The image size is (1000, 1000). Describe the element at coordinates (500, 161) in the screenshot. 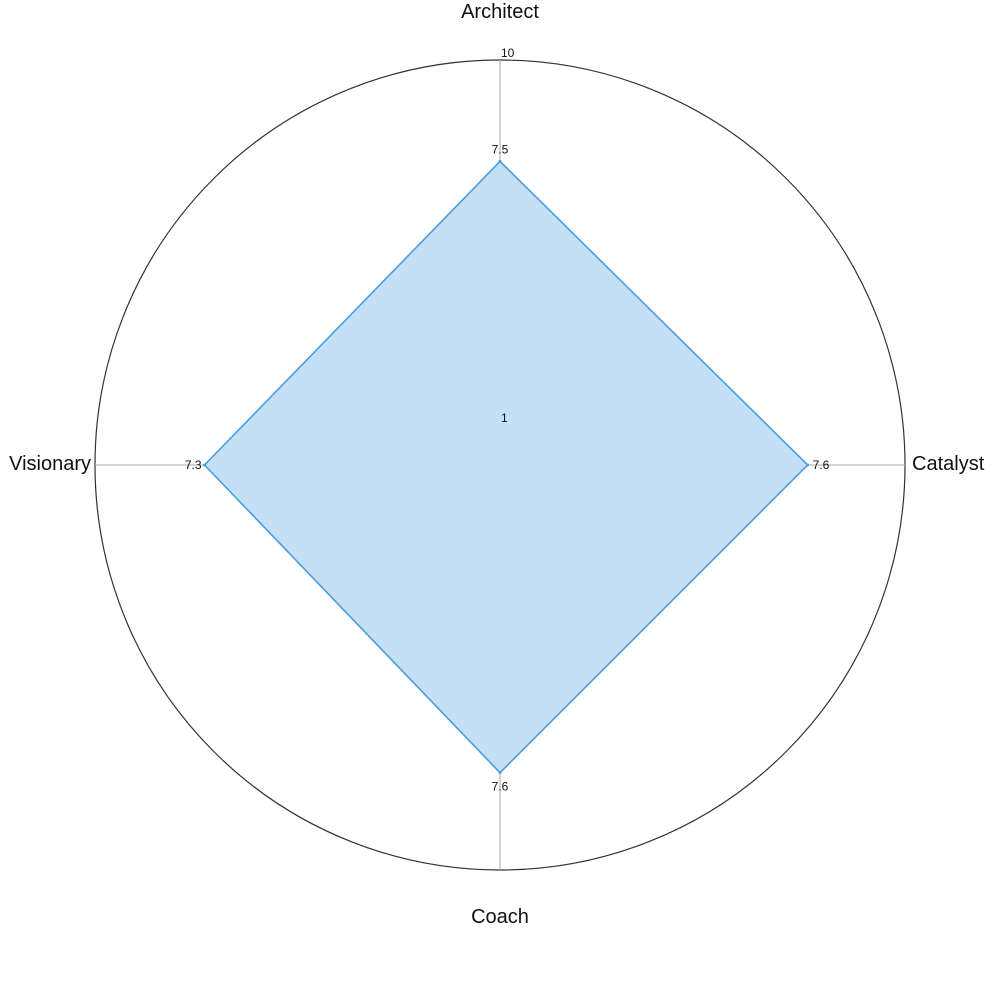

I see `data-point-architect` at that location.